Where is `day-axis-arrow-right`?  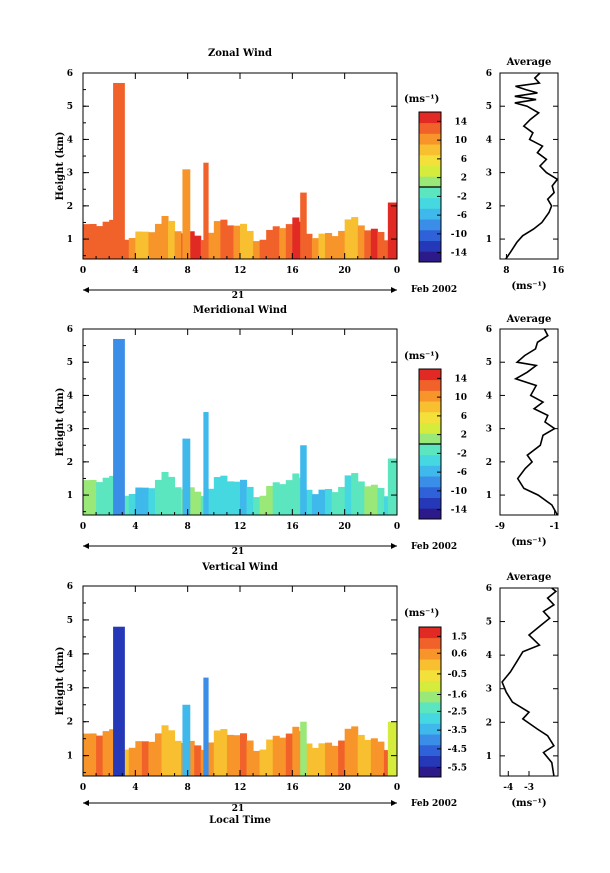 day-axis-arrow-right is located at coordinates (394, 290).